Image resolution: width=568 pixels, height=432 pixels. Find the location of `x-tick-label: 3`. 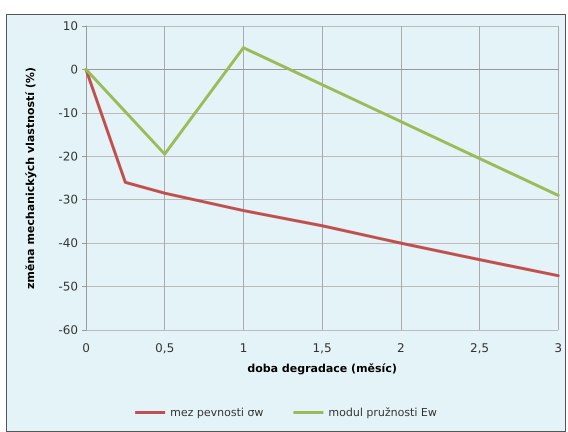

x-tick-label: 3 is located at coordinates (558, 348).